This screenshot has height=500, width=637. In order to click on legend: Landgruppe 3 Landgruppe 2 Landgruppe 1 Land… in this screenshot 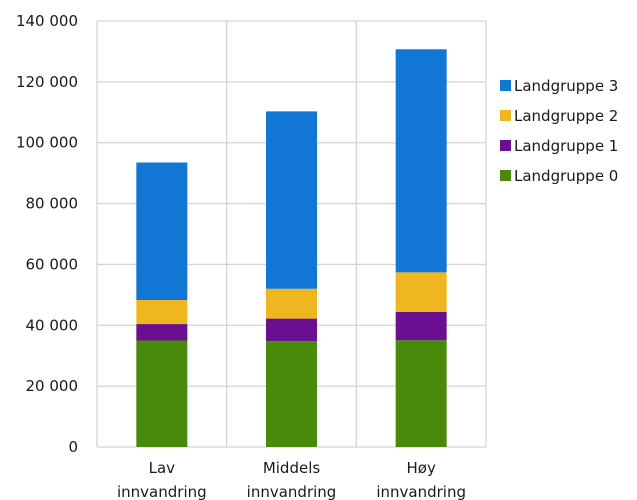, I will do `click(559, 131)`.